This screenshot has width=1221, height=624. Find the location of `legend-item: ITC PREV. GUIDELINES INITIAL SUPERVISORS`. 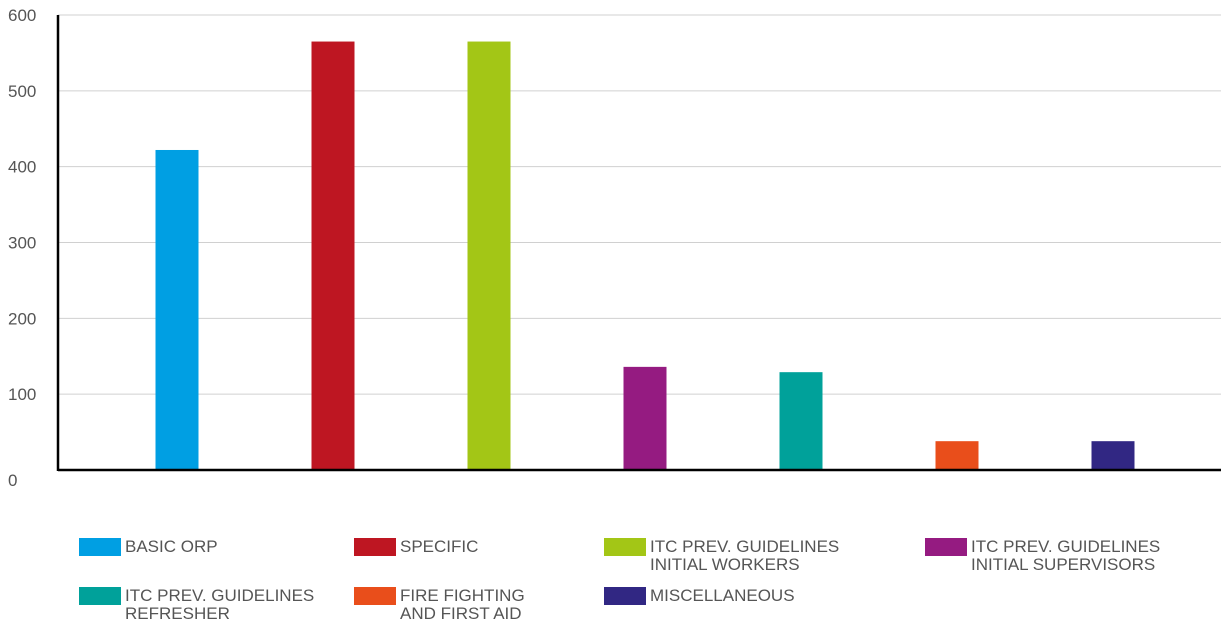

legend-item: ITC PREV. GUIDELINES INITIAL SUPERVISORS is located at coordinates (1042, 556).